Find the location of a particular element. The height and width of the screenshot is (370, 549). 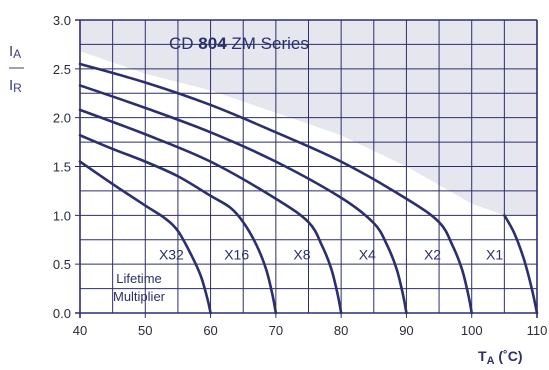

y-tick-label: 1.0 is located at coordinates (62, 215).